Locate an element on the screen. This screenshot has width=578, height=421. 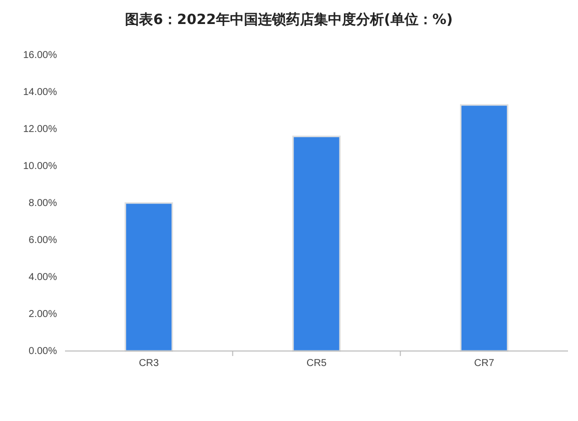
x-tick-label: CR3 is located at coordinates (149, 364).